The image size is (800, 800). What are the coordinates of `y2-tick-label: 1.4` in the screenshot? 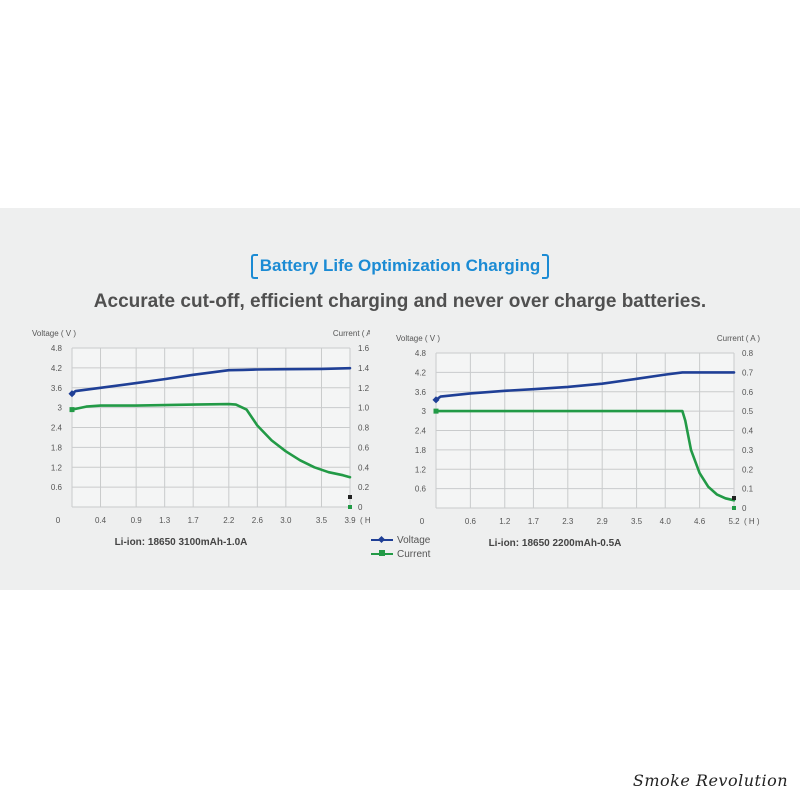 It's located at (364, 368).